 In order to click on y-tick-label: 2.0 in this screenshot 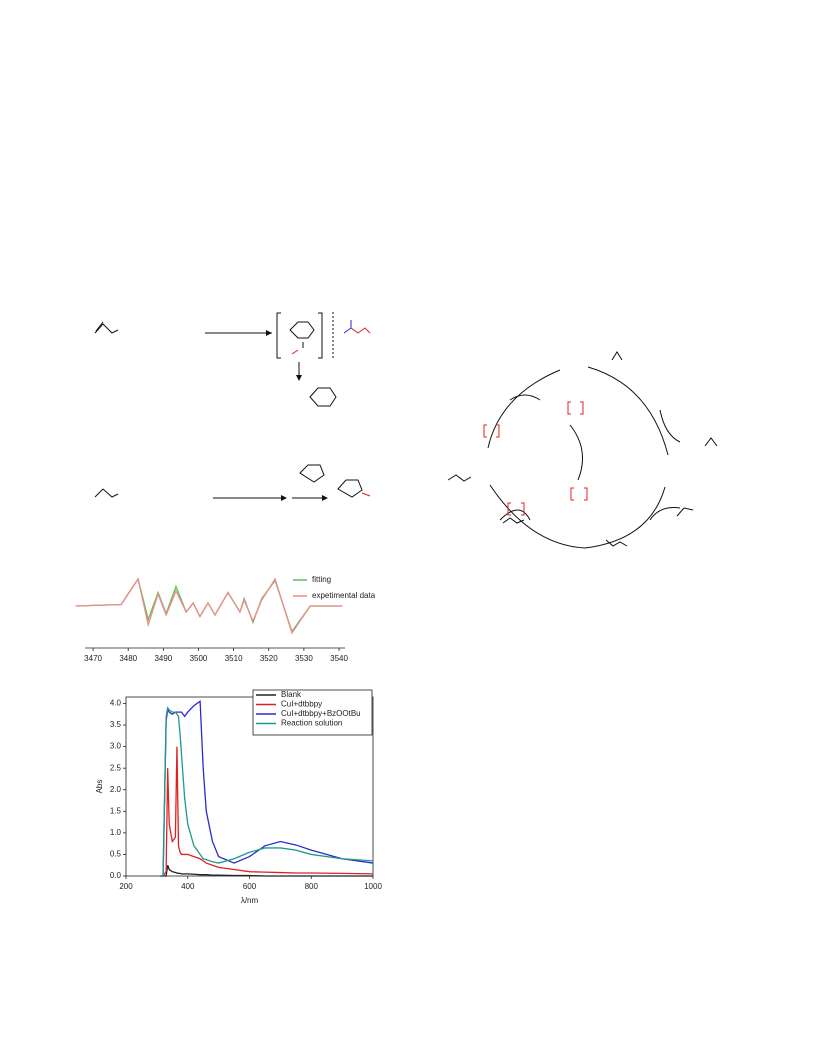, I will do `click(116, 789)`.